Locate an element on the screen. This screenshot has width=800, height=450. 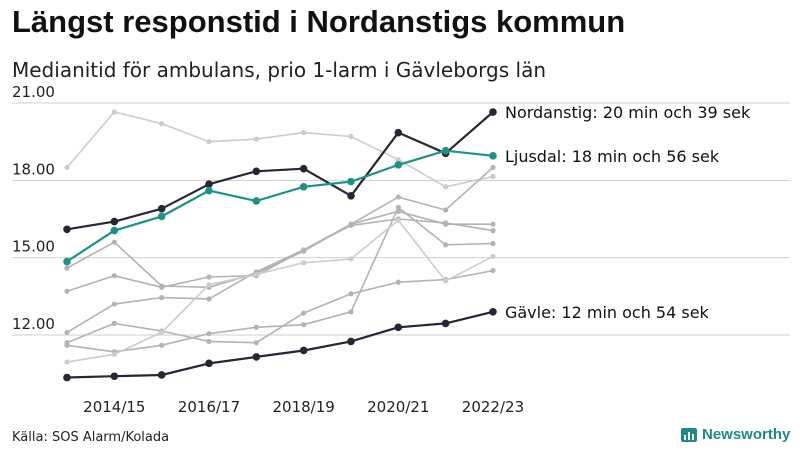
series-ljusdal is located at coordinates (280, 206).